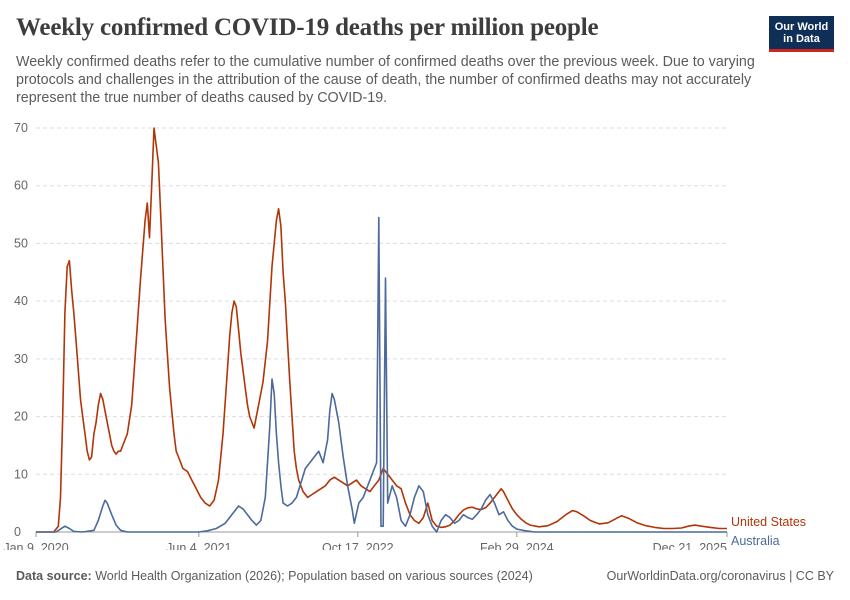  Describe the element at coordinates (21, 417) in the screenshot. I see `y-tick-label: 20` at that location.